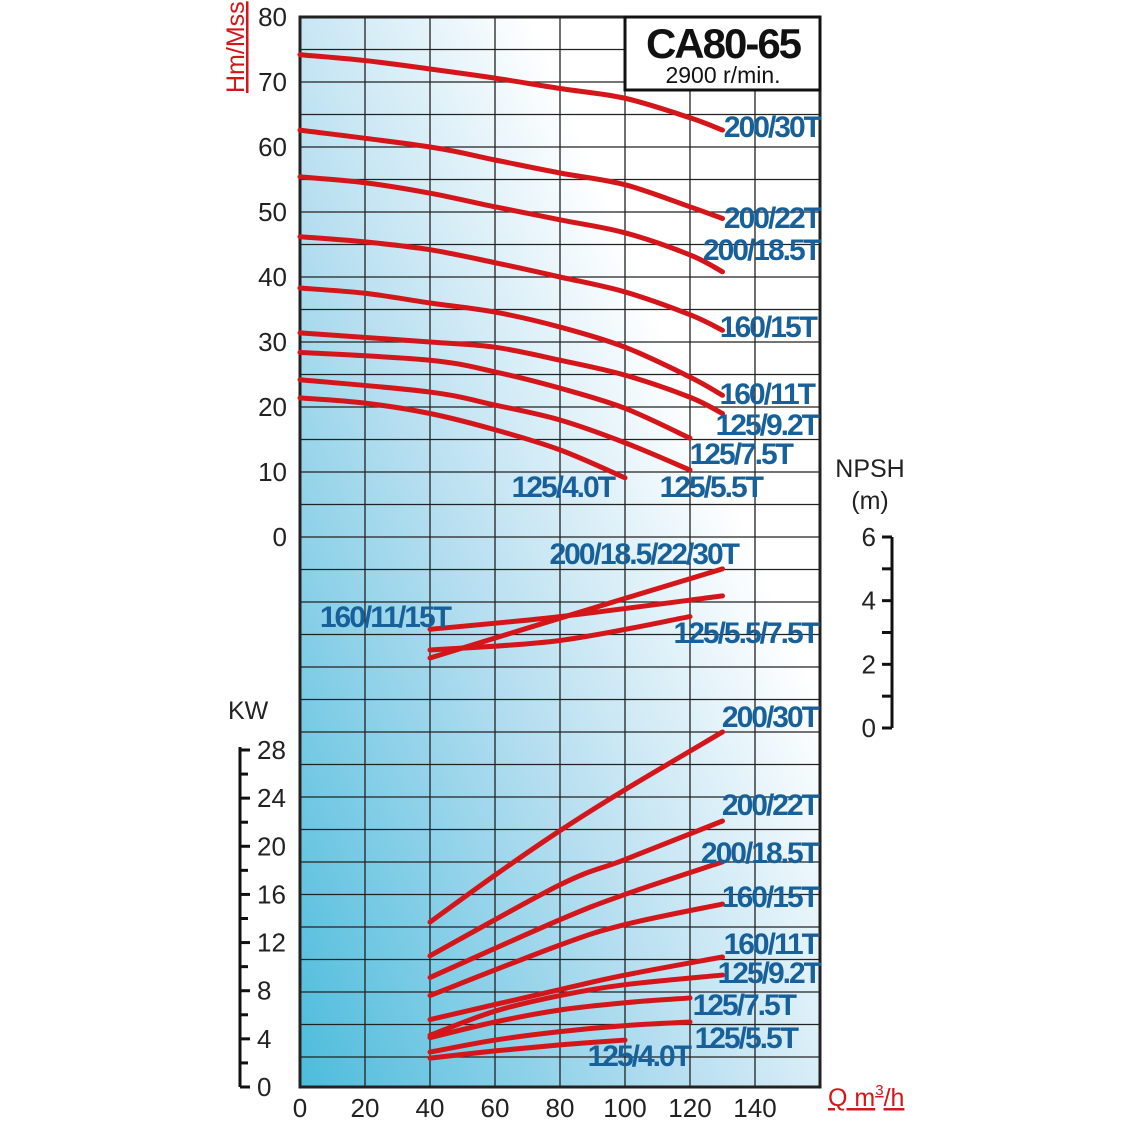 Image resolution: width=1124 pixels, height=1124 pixels. Describe the element at coordinates (869, 537) in the screenshot. I see `y-tick-label-npsh: 6` at that location.